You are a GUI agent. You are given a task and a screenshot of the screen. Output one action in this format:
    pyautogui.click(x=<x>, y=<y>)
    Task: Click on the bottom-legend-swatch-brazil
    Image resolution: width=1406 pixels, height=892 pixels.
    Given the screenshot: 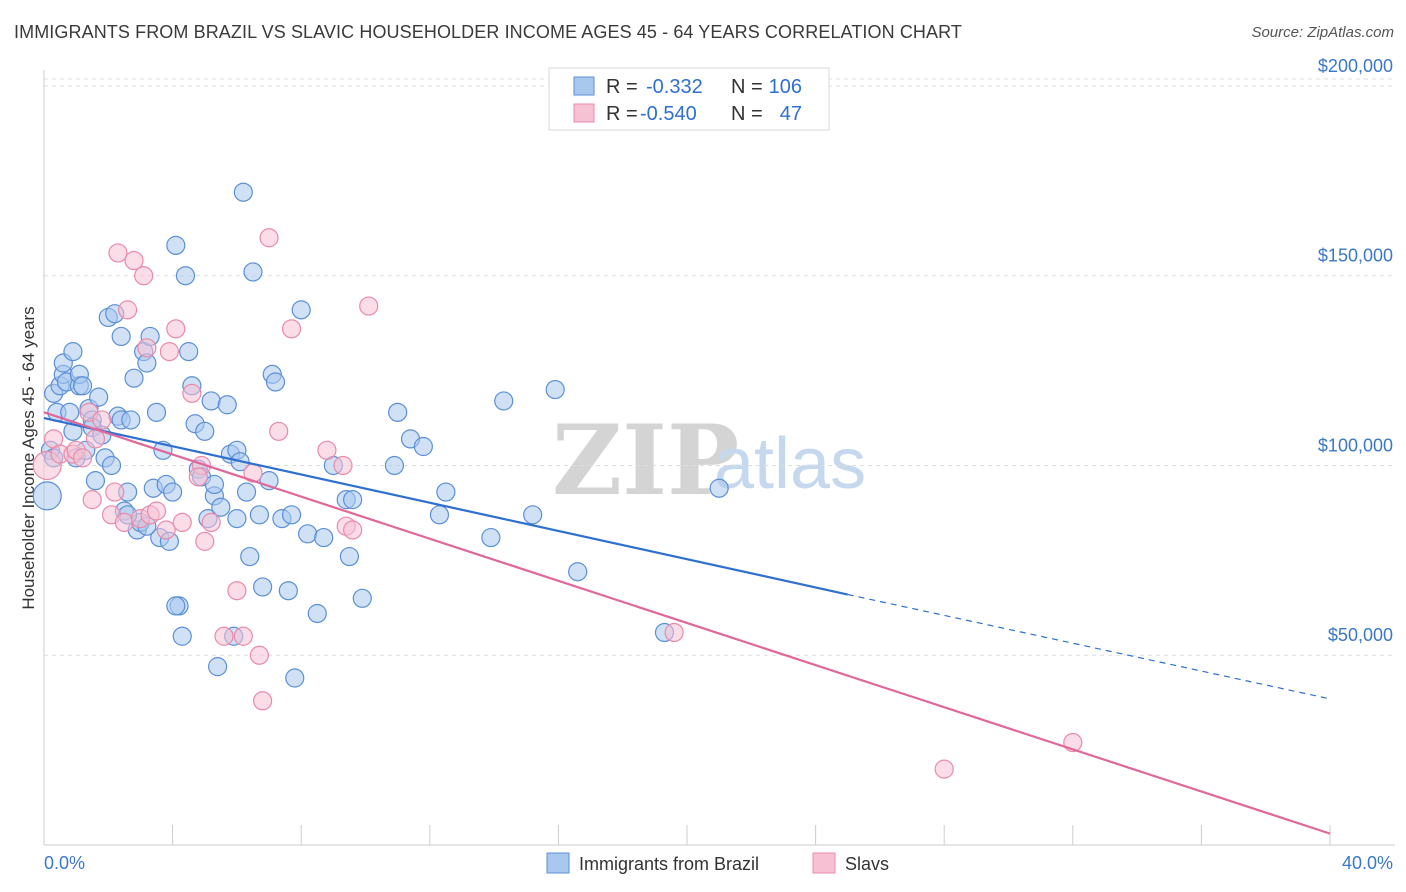 What is the action you would take?
    pyautogui.click(x=558, y=863)
    